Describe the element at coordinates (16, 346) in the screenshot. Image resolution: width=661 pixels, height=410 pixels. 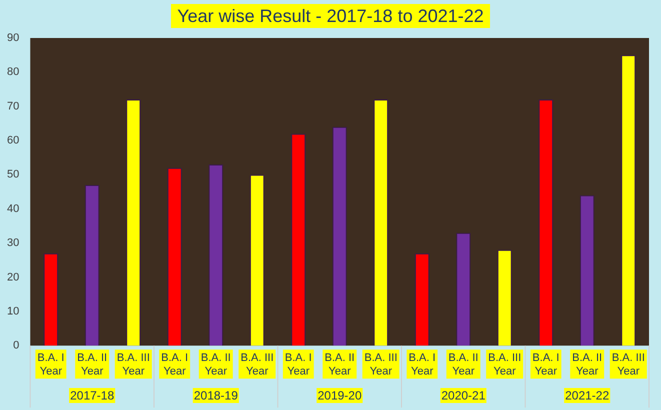
I see `y-tick-label: 0` at that location.